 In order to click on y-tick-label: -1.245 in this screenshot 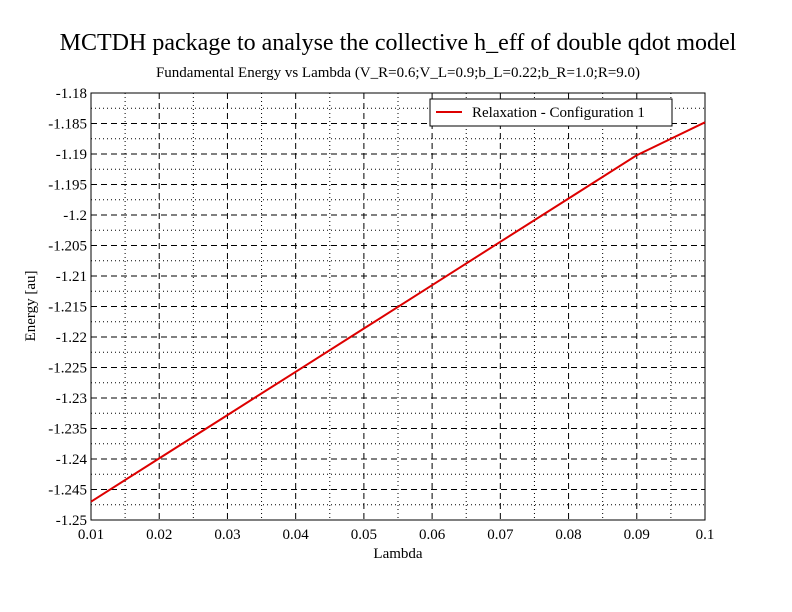, I will do `click(67, 491)`.